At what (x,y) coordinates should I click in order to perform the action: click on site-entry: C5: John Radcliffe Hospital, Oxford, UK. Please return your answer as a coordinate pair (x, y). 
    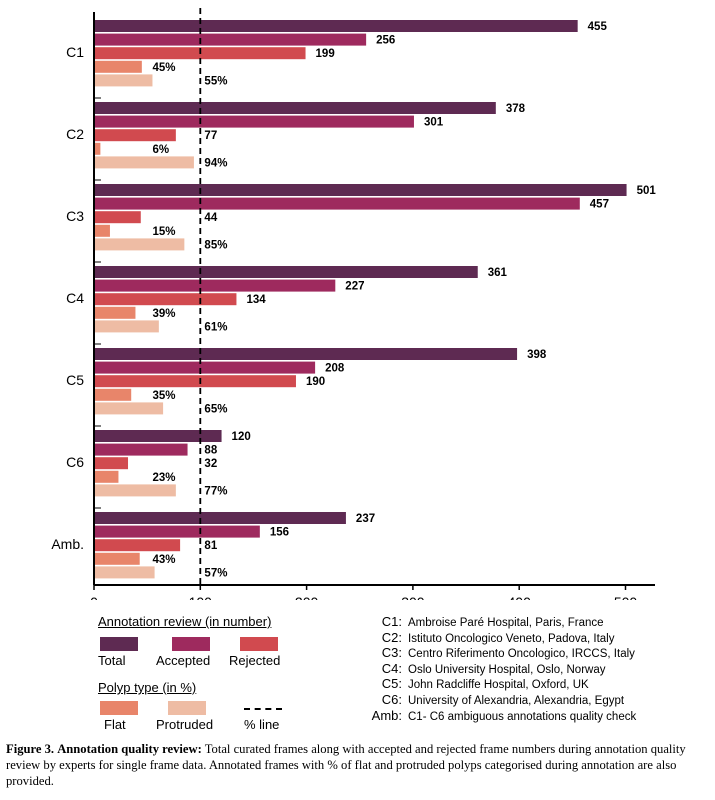
    Looking at the image, I should click on (474, 683).